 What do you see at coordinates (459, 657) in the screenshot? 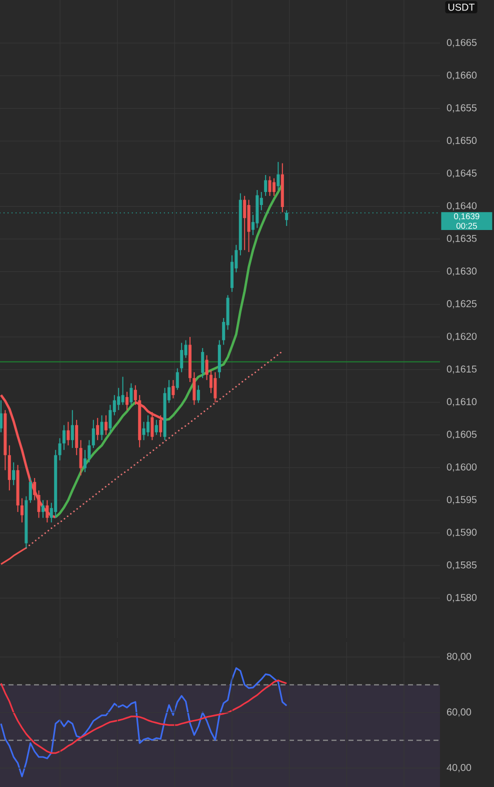
I see `y-tick-label: 80,00` at bounding box center [459, 657].